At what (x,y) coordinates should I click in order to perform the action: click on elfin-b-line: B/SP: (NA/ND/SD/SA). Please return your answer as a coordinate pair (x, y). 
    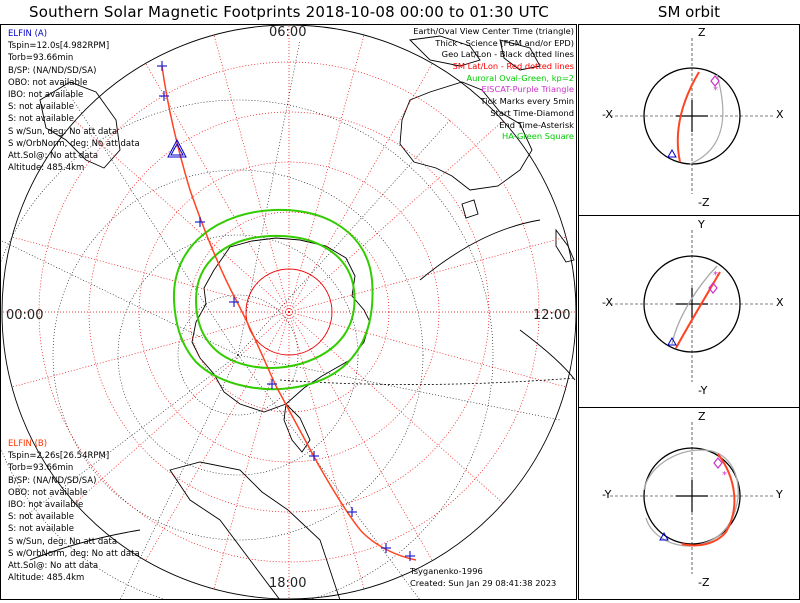
    Looking at the image, I should click on (52, 480).